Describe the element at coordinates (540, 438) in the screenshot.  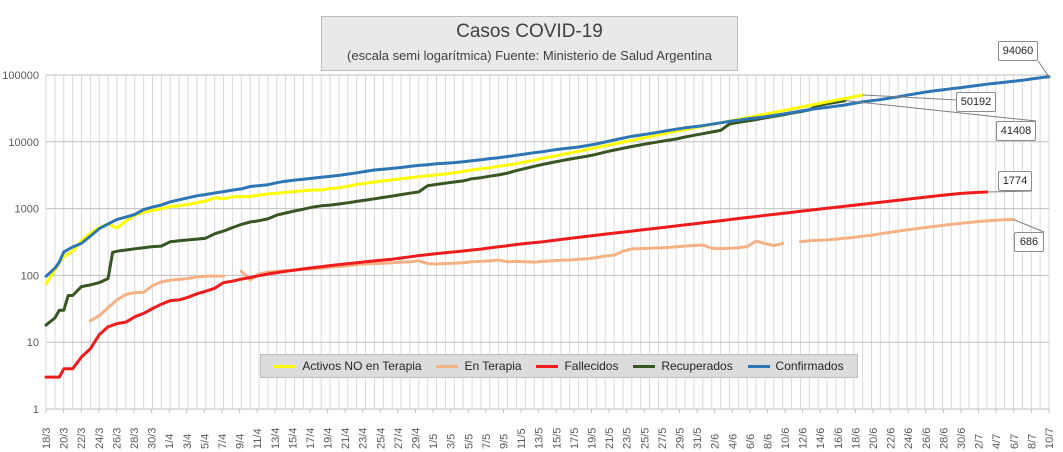
I see `x-tick-label: 13/5` at that location.